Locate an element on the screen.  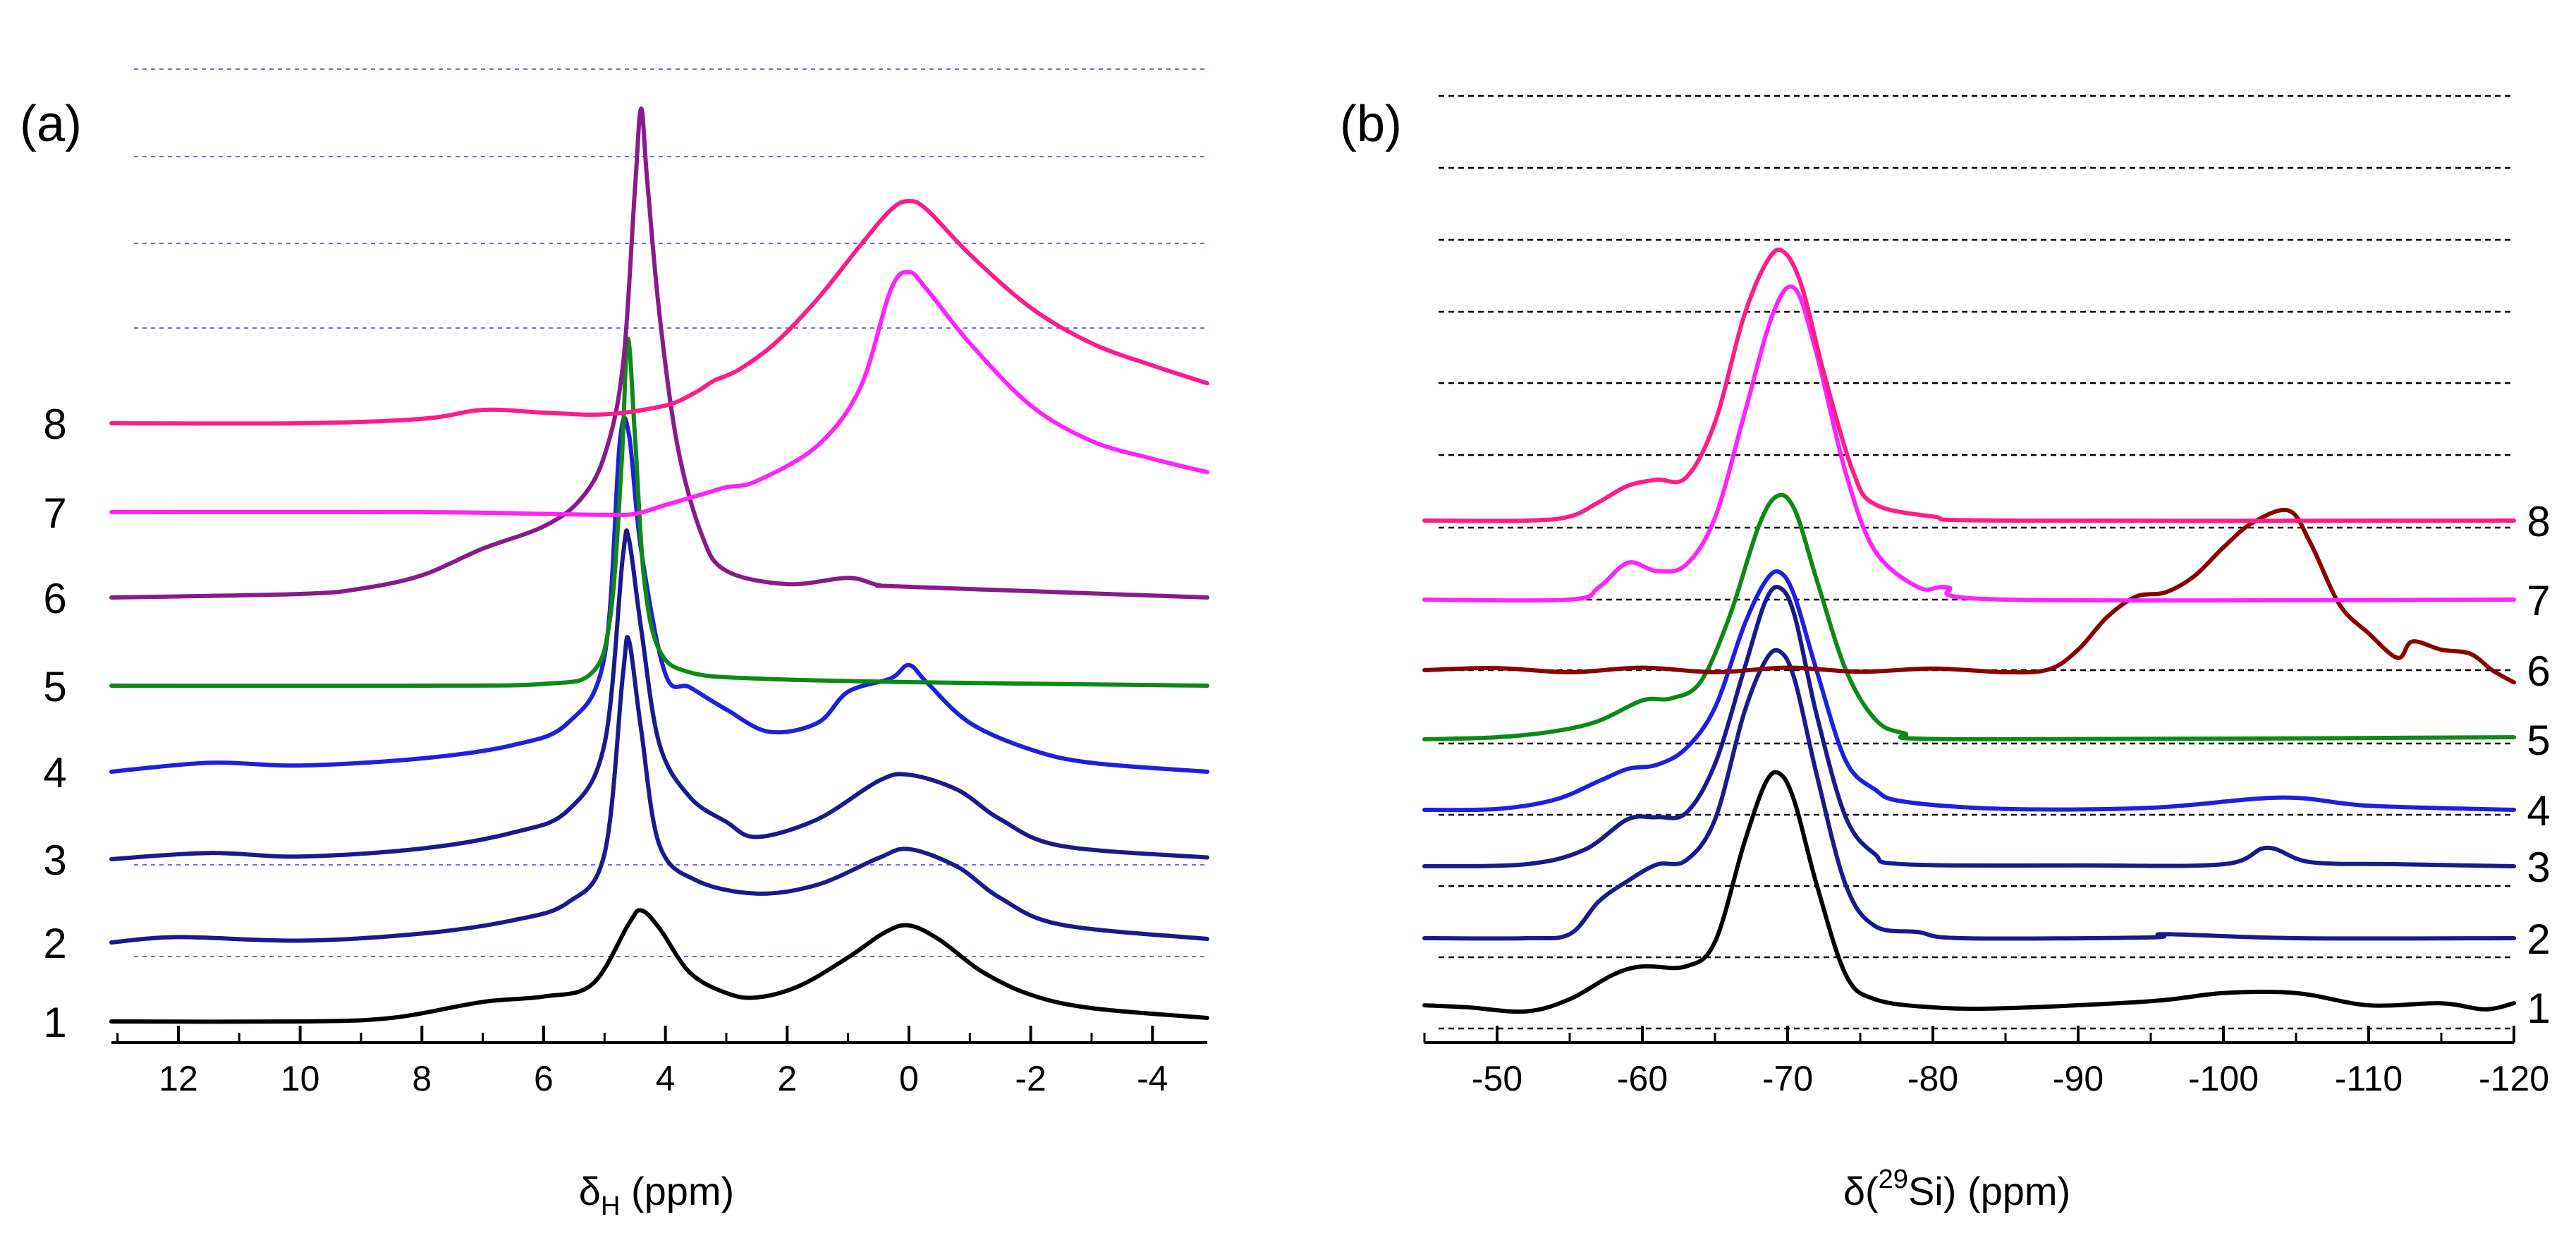
panel-a-curve-labels: 1 2 3 4 5 6 7 8 is located at coordinates (54, 723).